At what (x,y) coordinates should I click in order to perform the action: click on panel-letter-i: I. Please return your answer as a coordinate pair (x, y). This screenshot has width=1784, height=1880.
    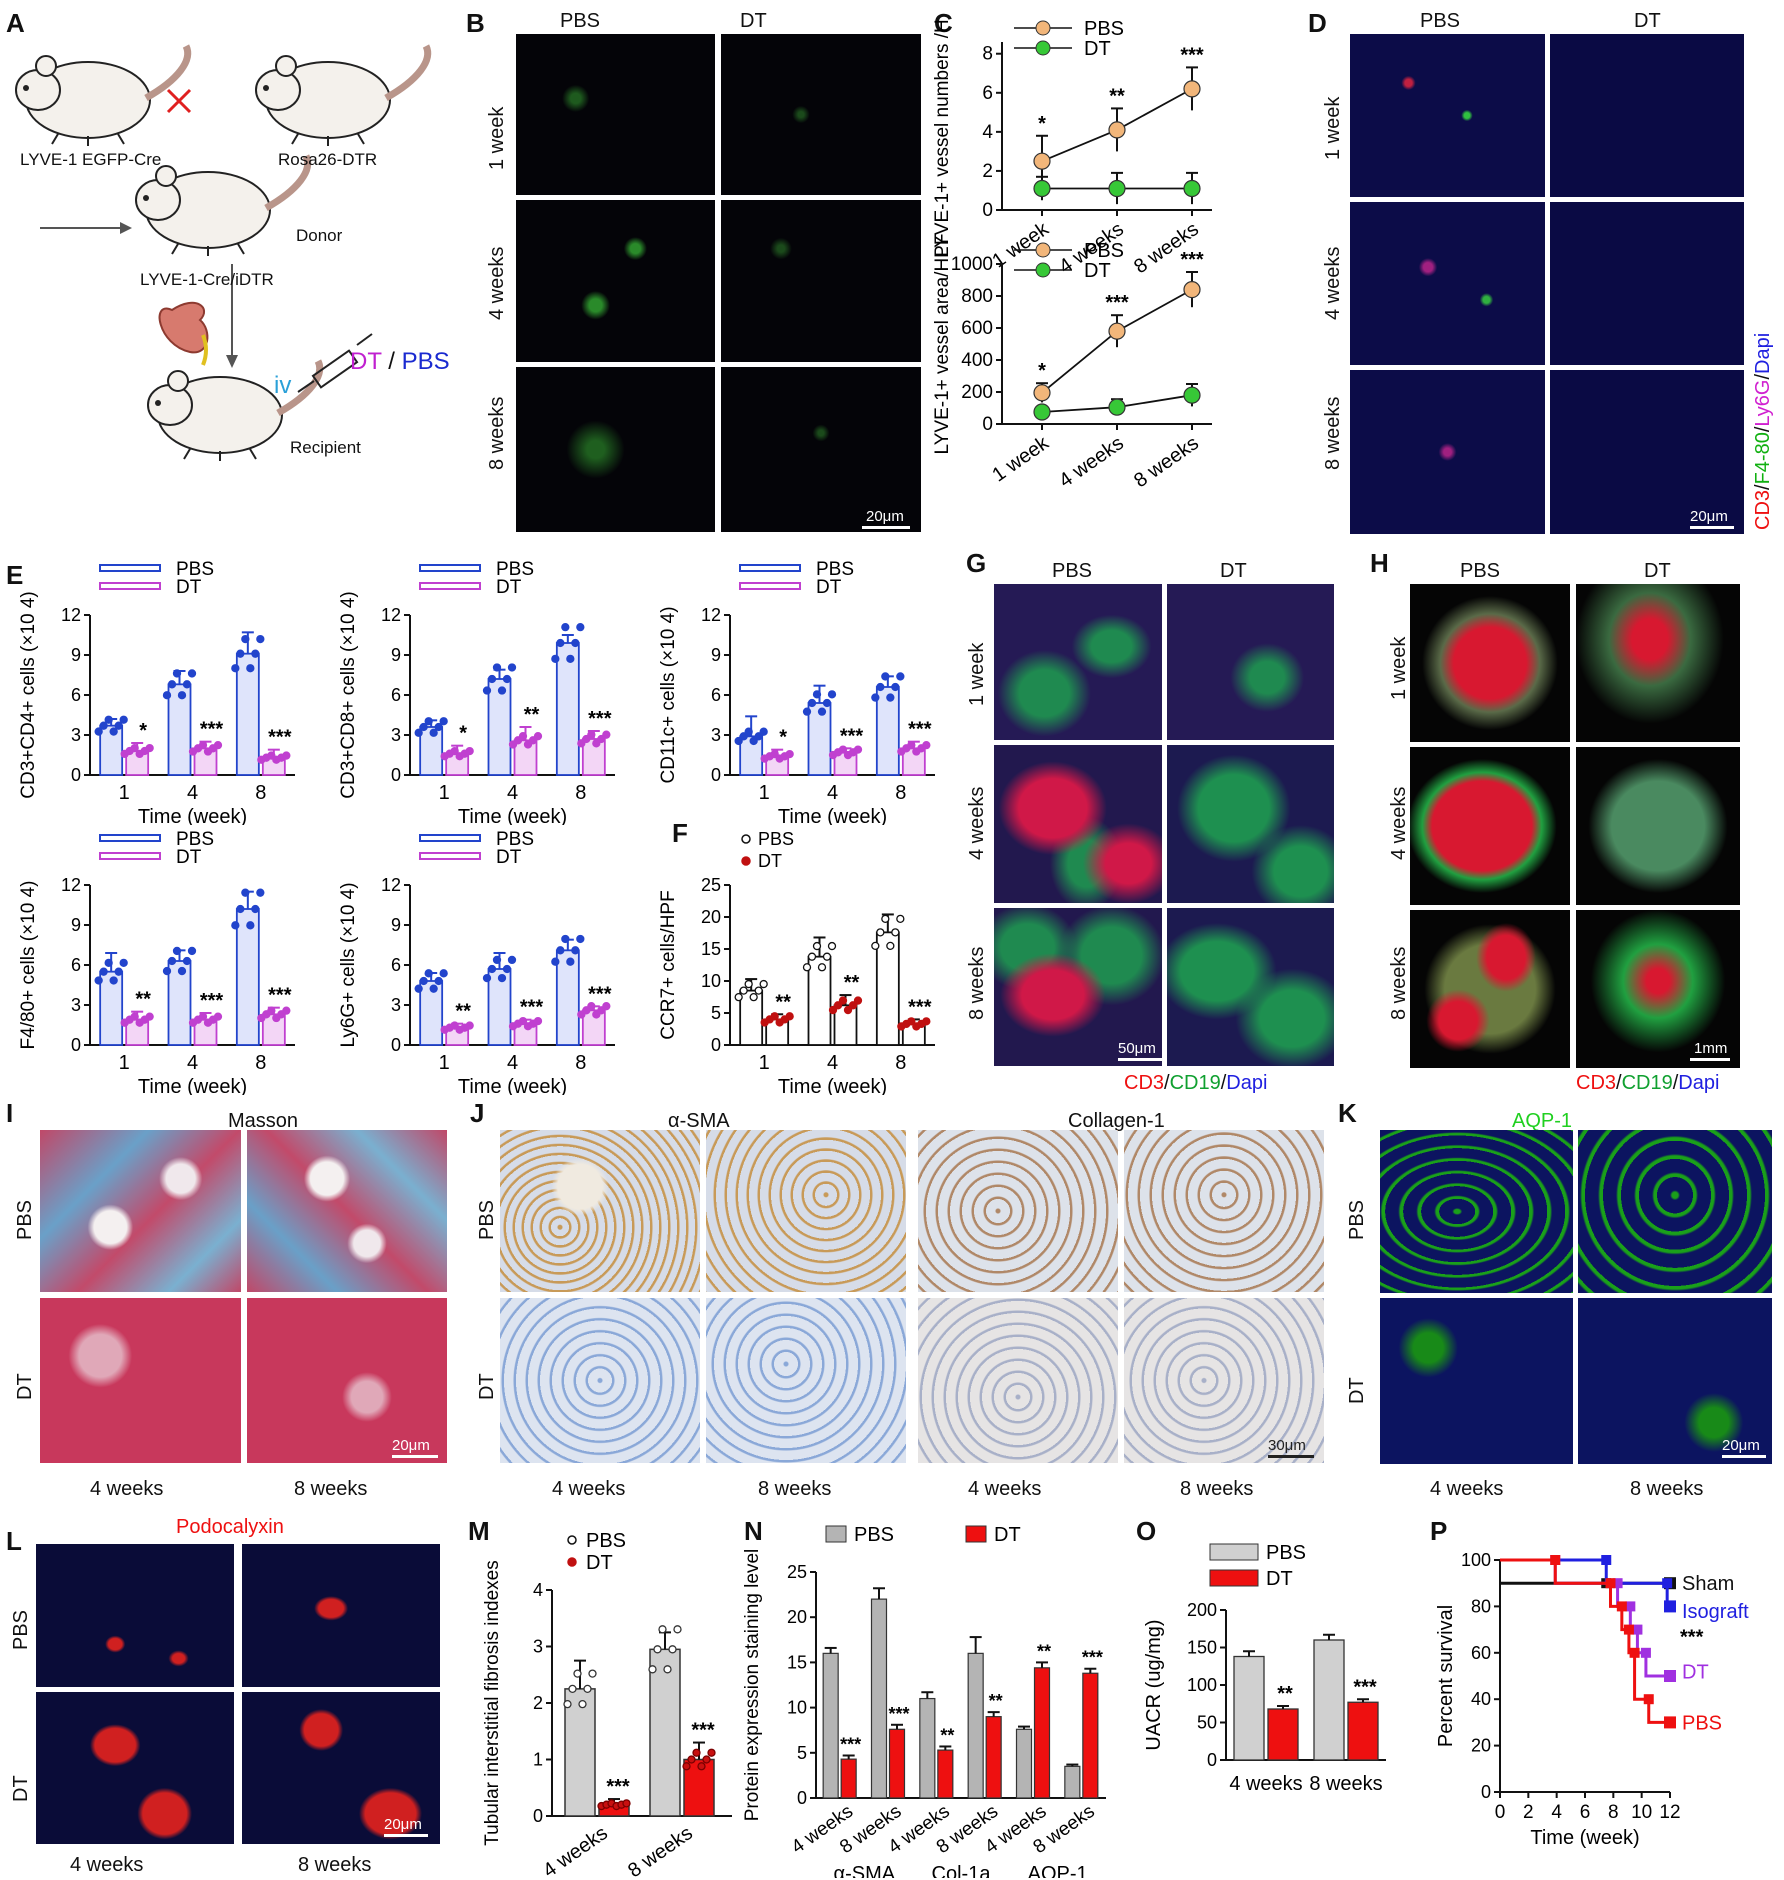
    Looking at the image, I should click on (10, 1113).